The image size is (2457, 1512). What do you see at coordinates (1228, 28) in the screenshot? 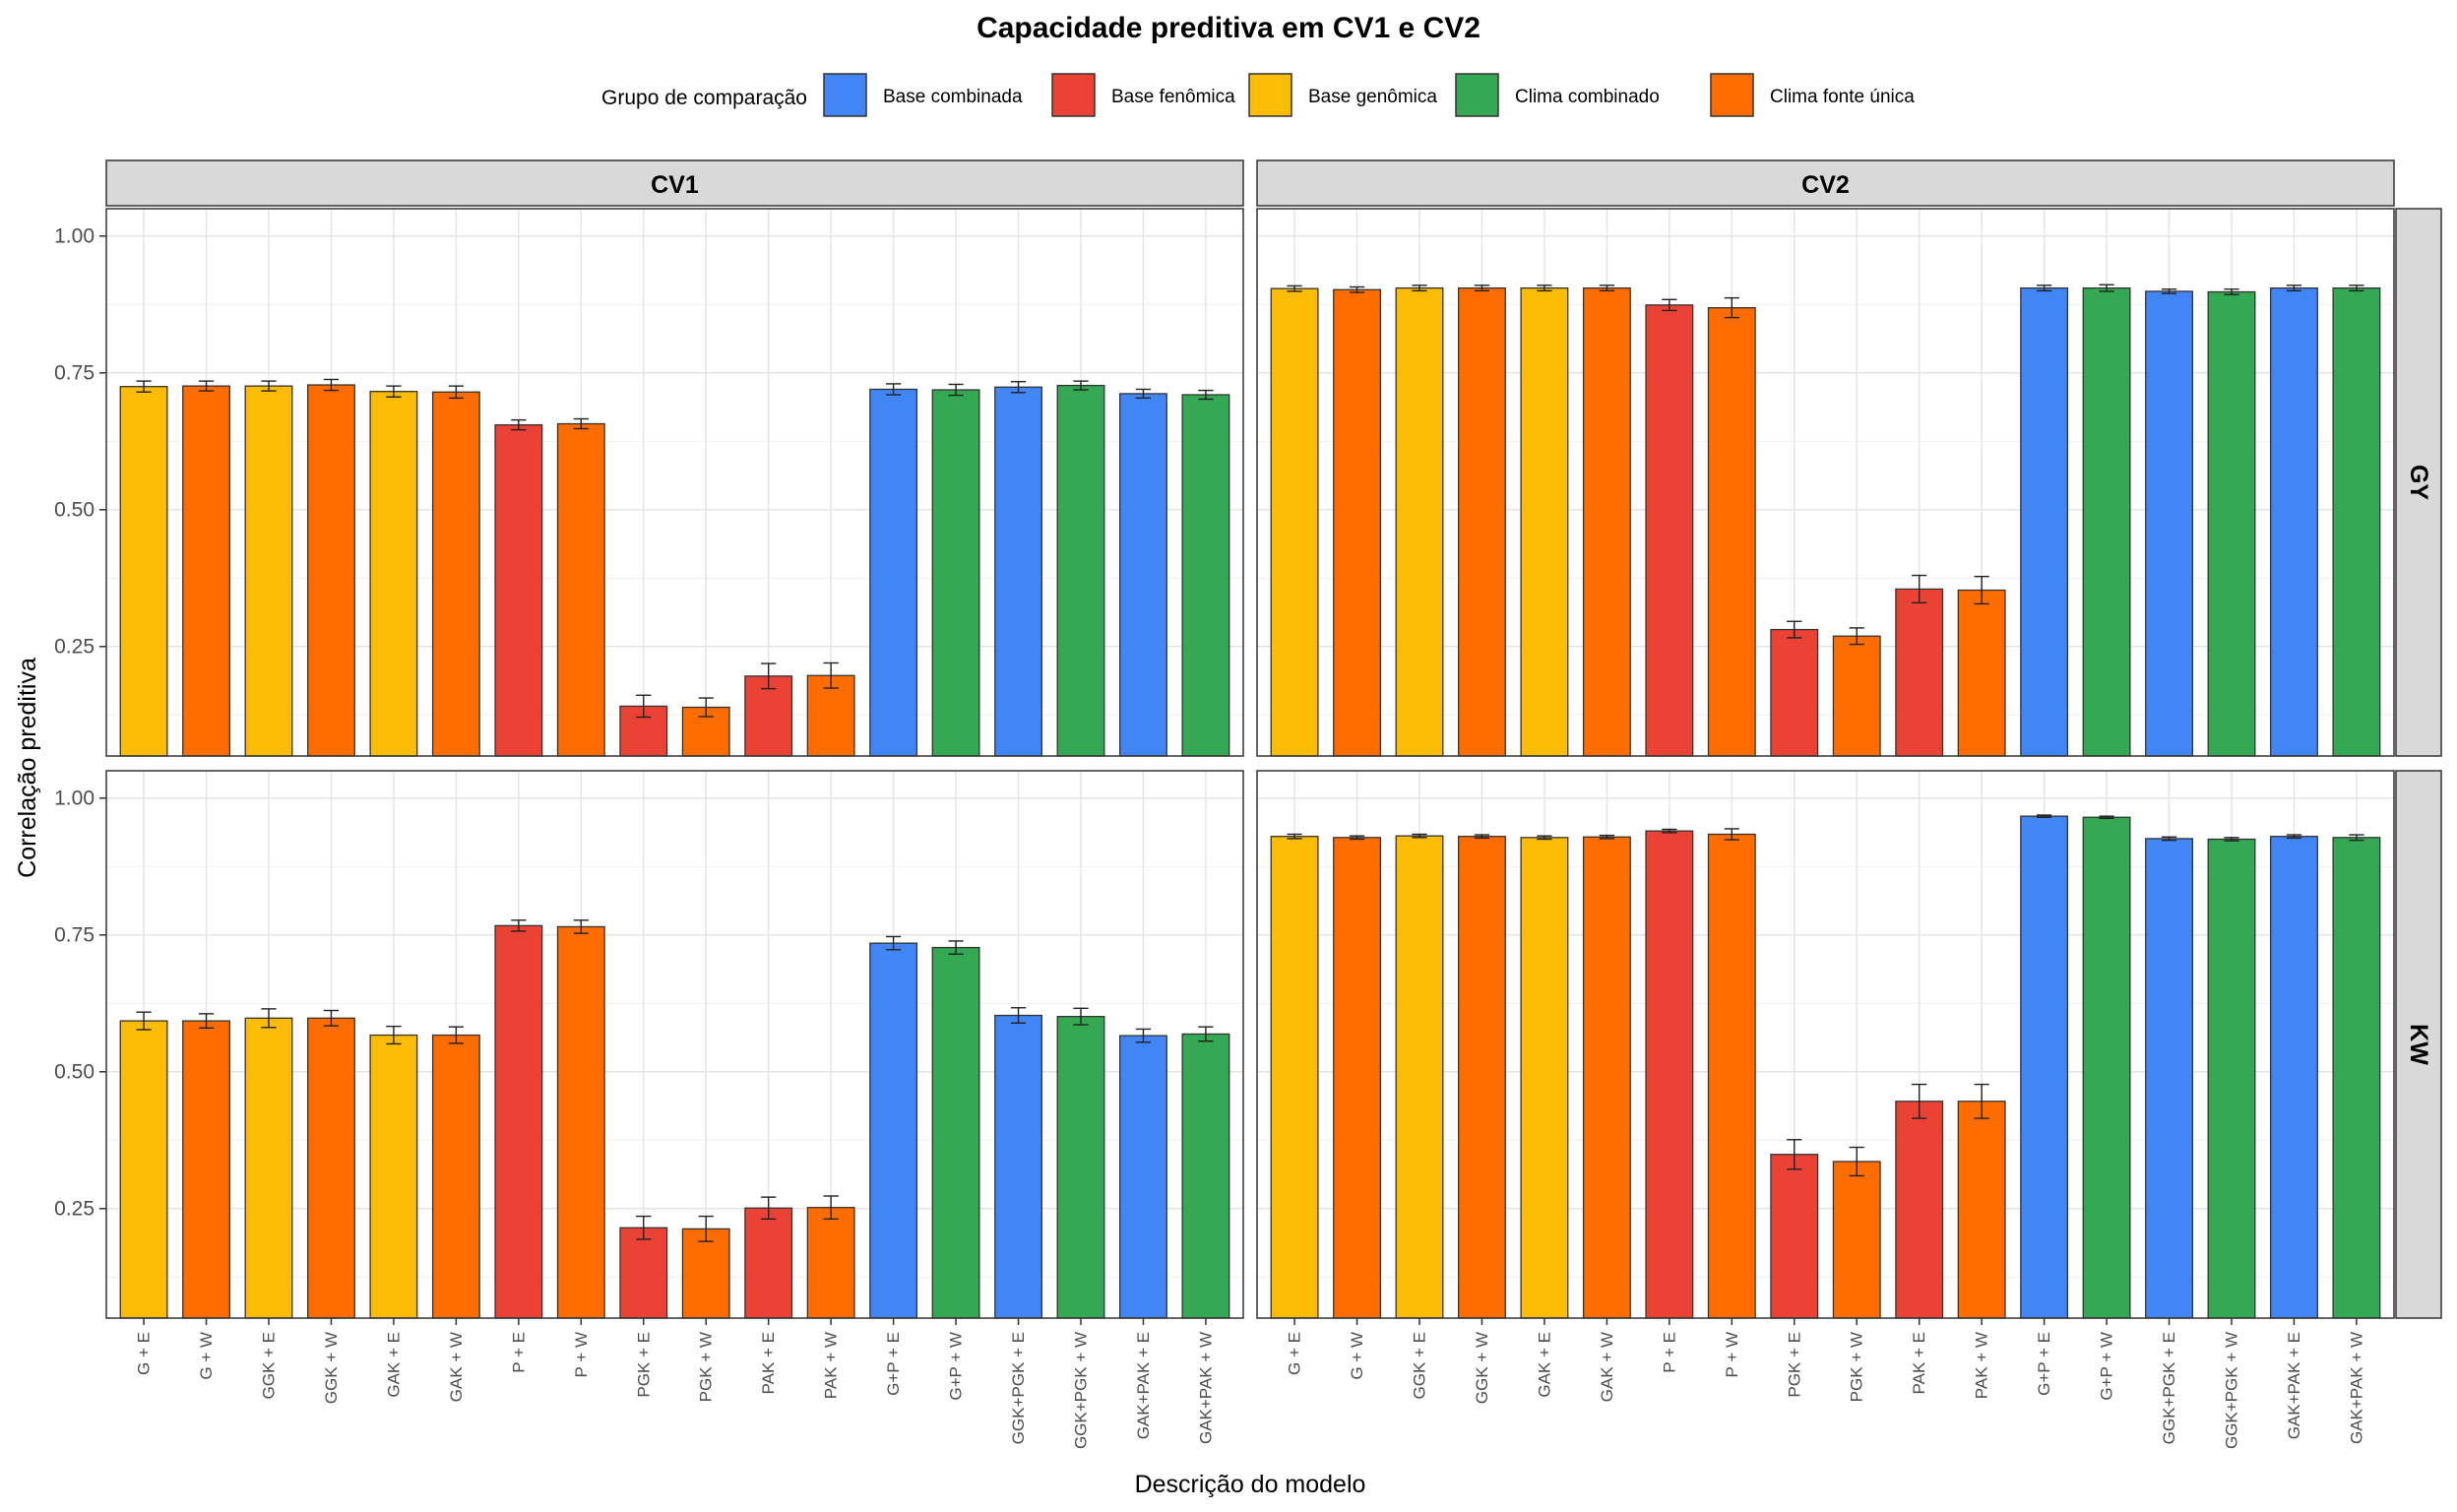
I see `chart-title: Capacidade preditiva em CV1 e CV2` at bounding box center [1228, 28].